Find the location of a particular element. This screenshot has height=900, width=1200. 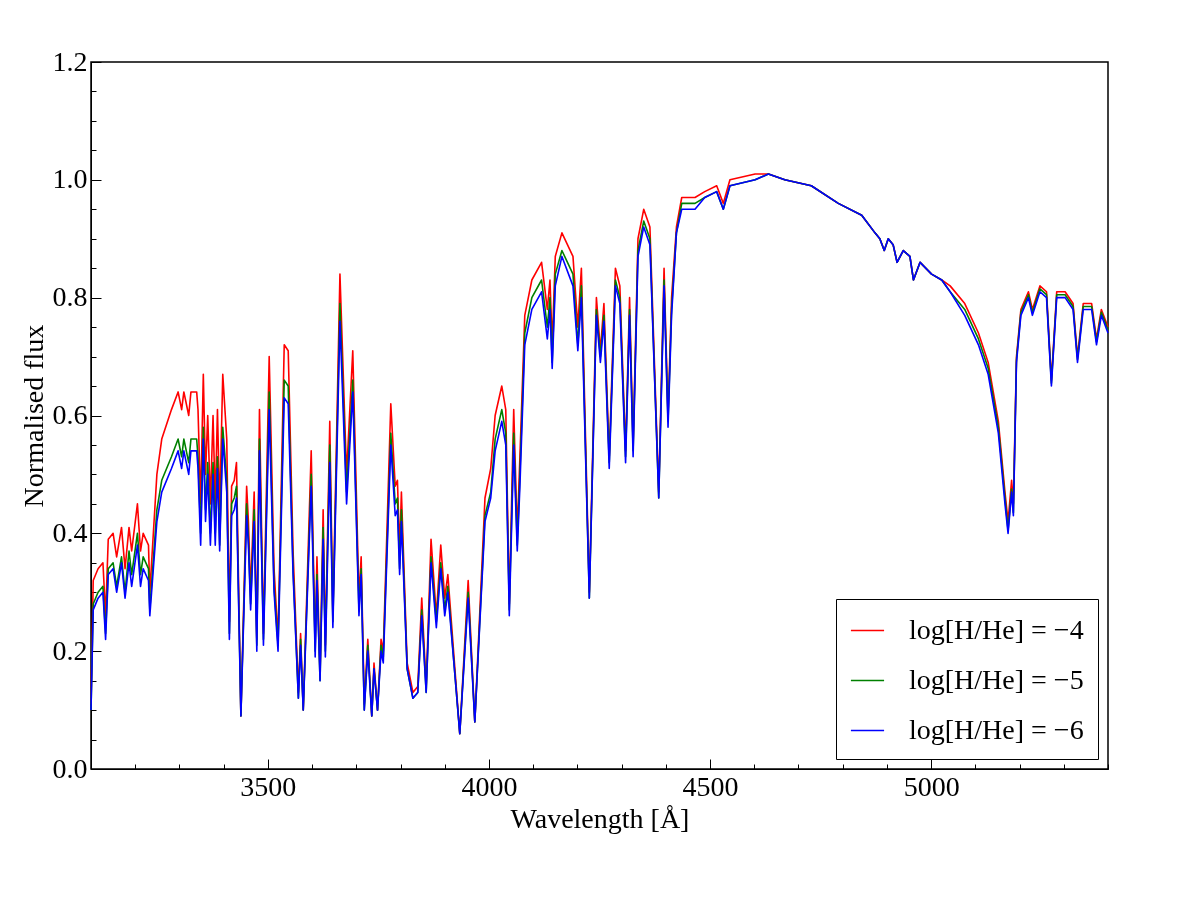

y-tick-label: 0.4 is located at coordinates (70, 532).